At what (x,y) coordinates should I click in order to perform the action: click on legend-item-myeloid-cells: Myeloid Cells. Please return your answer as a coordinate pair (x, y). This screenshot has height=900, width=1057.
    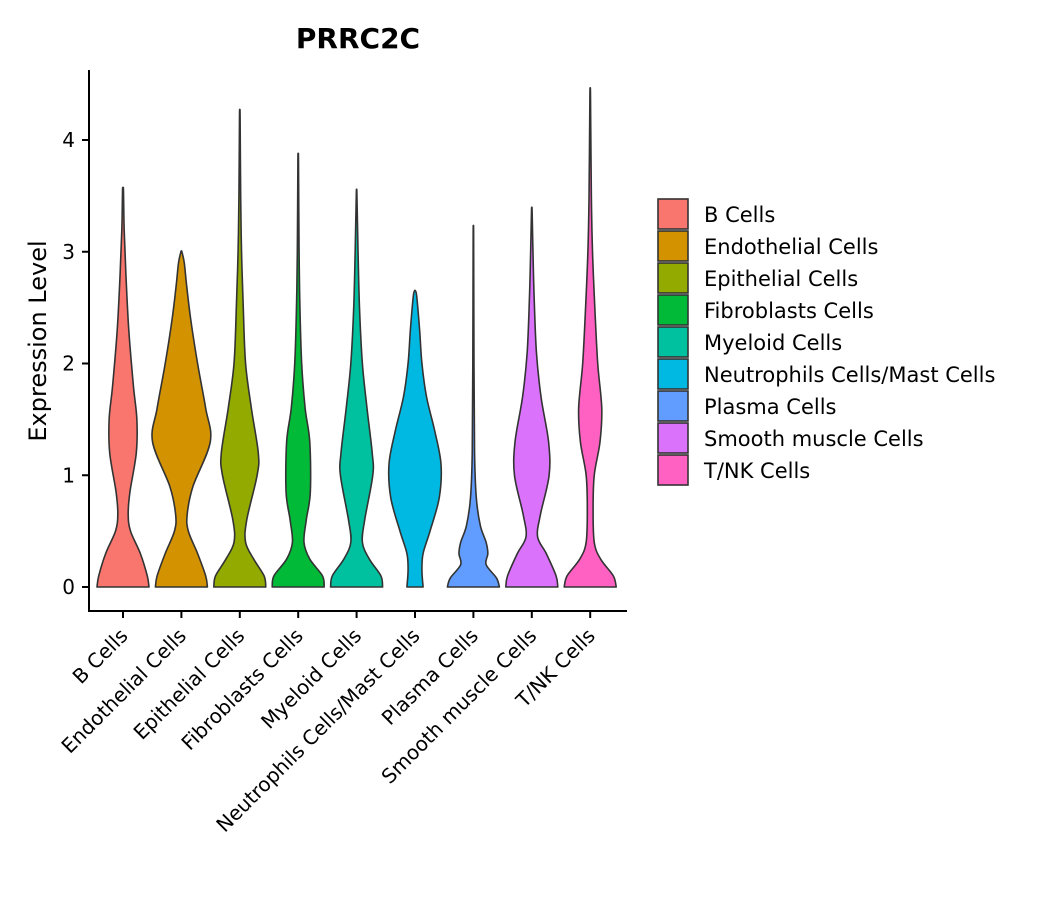
    Looking at the image, I should click on (749, 342).